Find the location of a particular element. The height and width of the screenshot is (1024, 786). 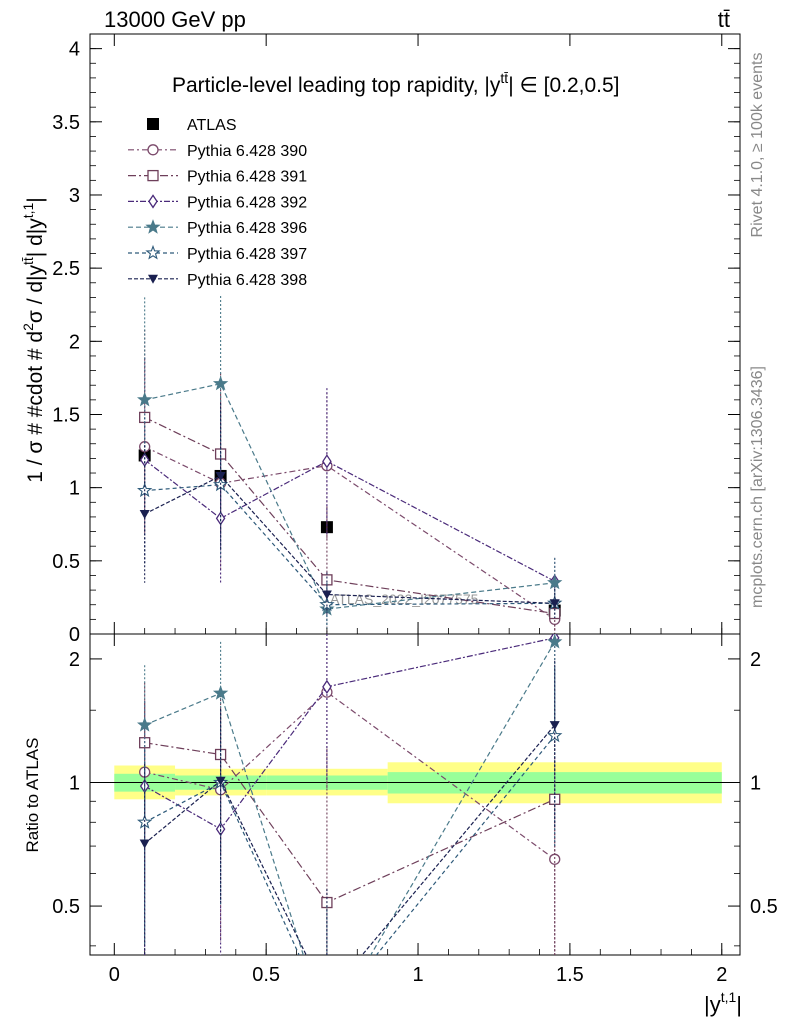

energy-label: 13000 GeV pp is located at coordinates (175, 19).